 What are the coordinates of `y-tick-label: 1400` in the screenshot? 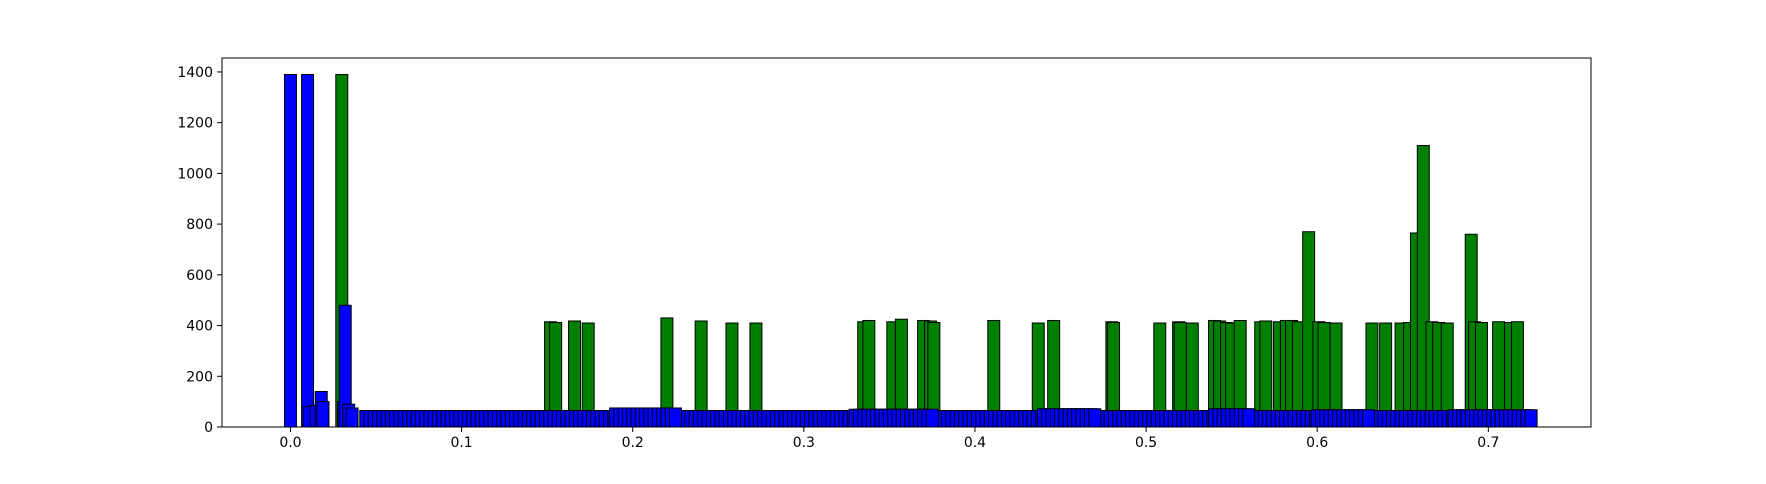 It's located at (195, 73).